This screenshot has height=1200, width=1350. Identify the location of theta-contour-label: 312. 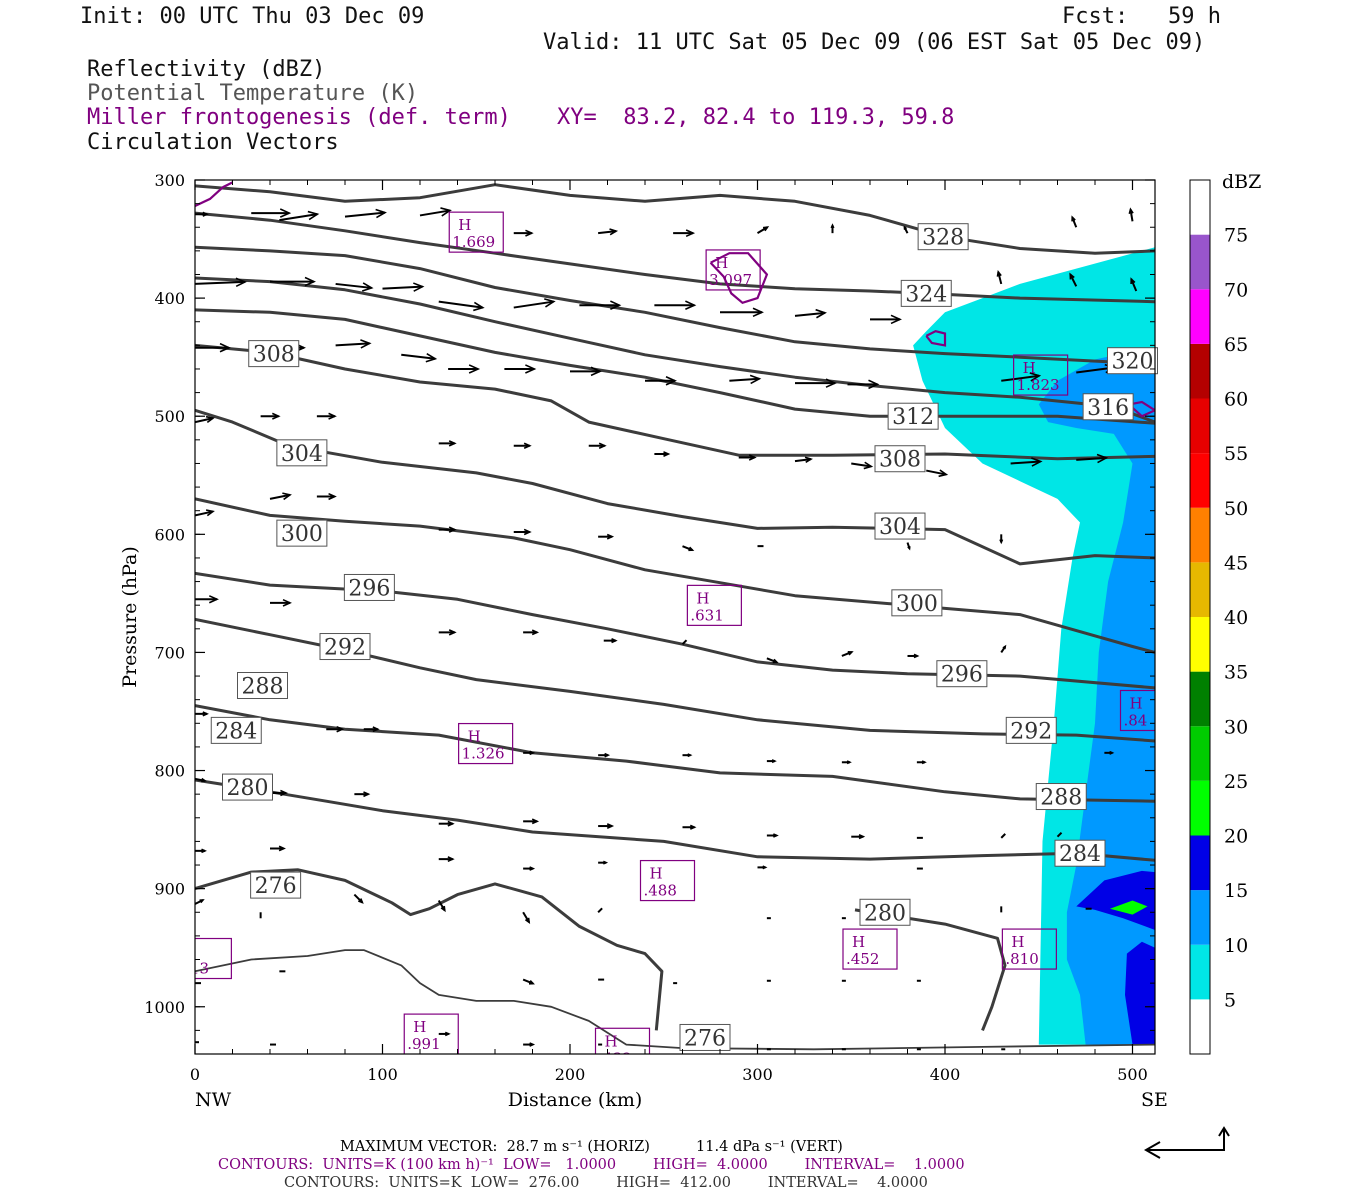
(913, 416).